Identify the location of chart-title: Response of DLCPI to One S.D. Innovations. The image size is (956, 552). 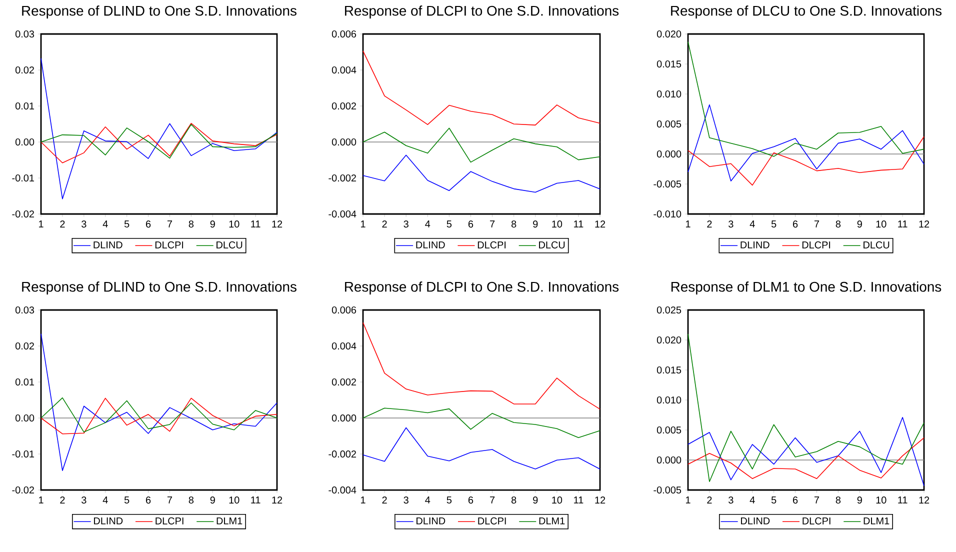
(482, 288).